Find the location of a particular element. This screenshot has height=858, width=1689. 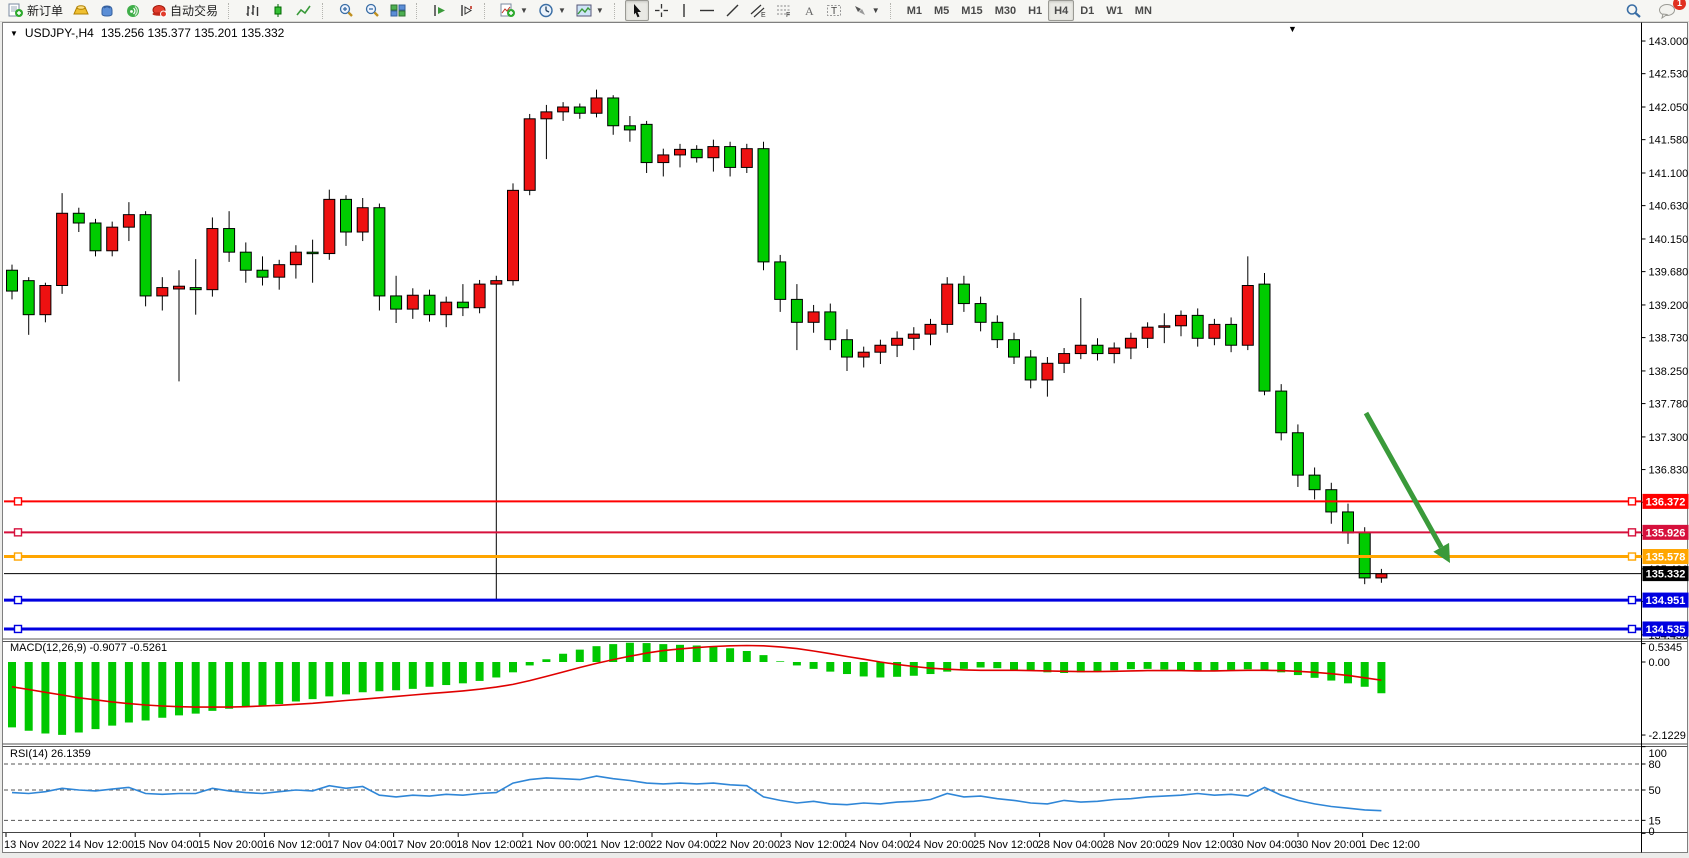

auto-trading-button: 自动交易 is located at coordinates (184, 10).